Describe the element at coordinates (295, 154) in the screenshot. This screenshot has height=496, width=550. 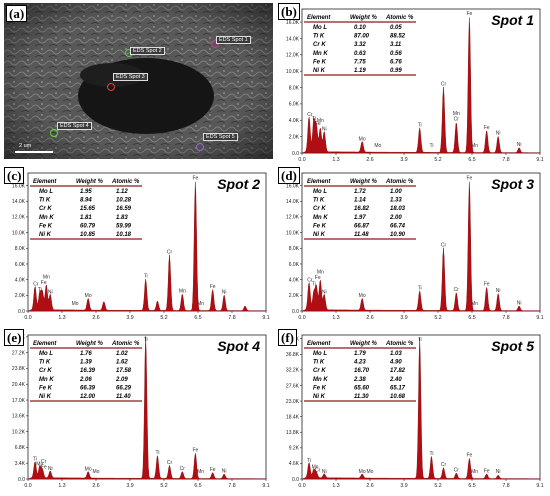
I see `y-tick-label: 0.0` at that location.